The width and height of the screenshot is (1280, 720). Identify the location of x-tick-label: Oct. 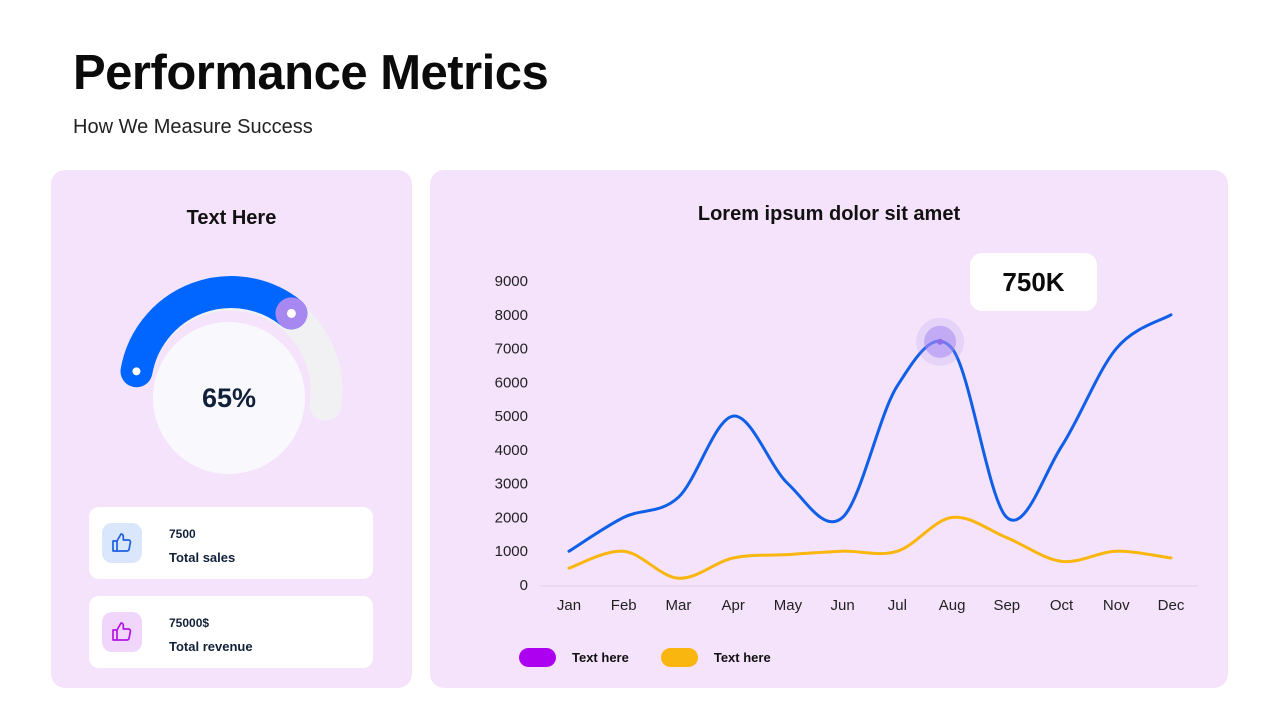
(1062, 605).